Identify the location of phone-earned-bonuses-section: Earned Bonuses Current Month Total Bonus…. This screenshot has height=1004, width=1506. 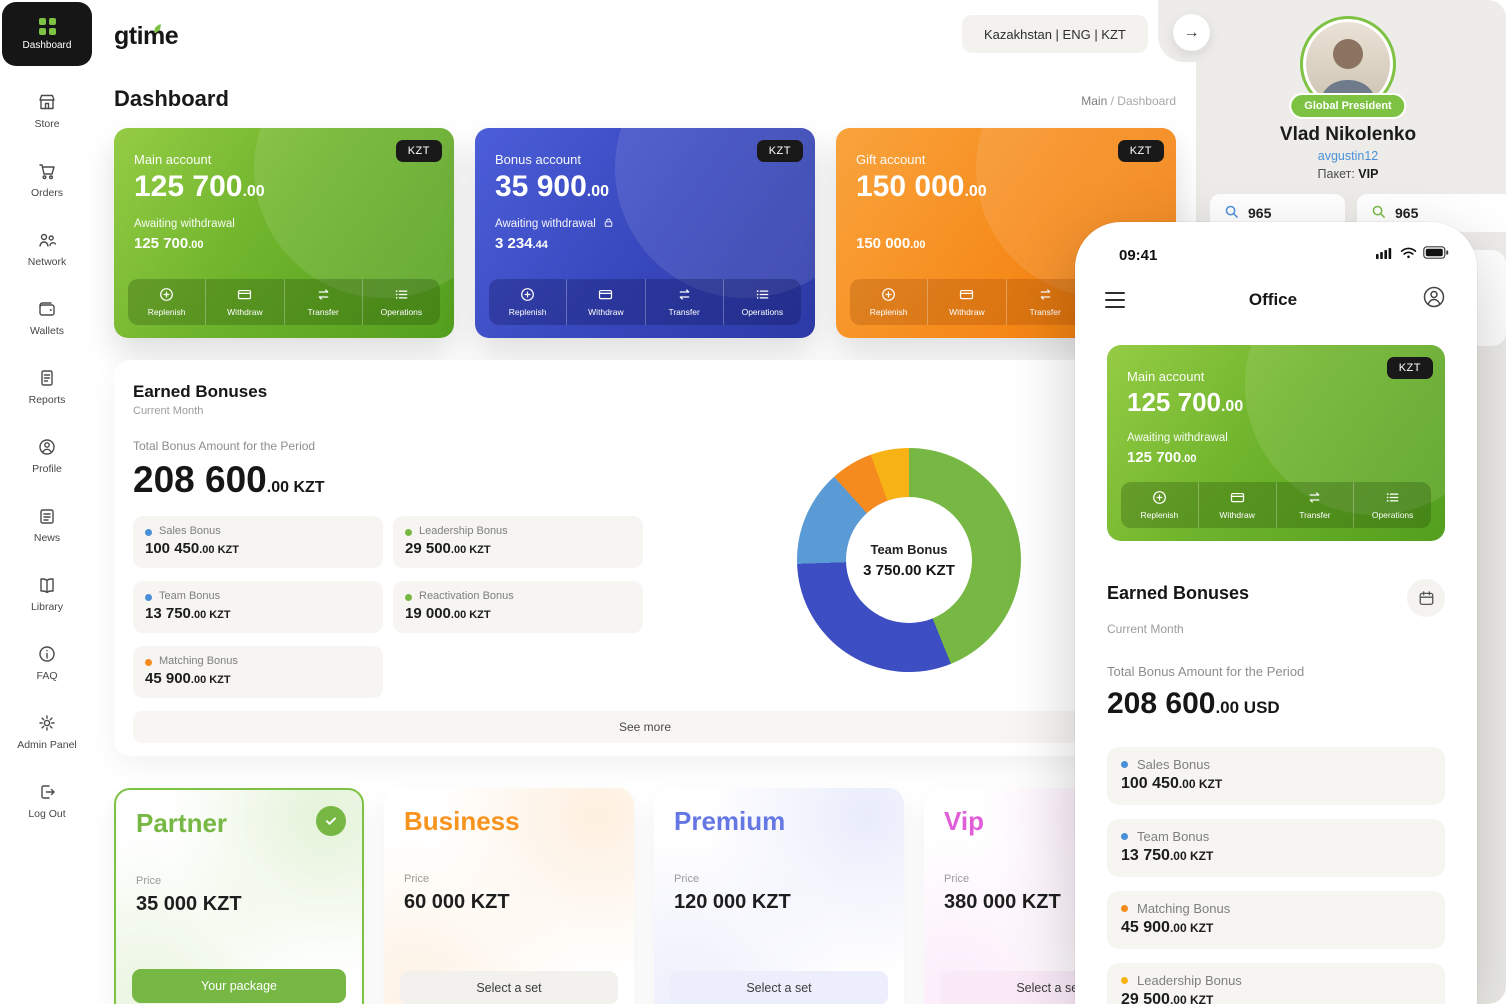
(1276, 650).